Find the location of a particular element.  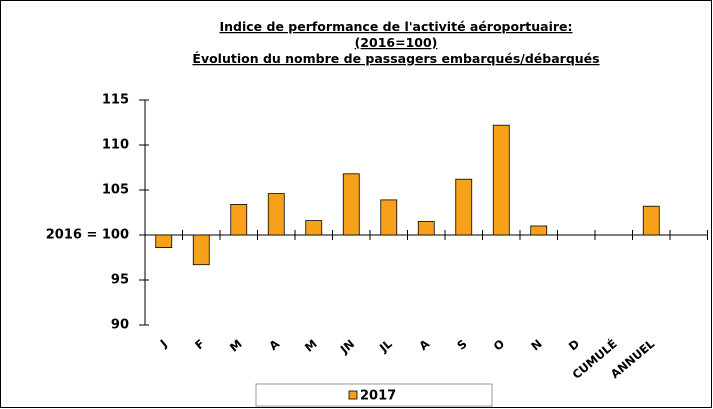

y-tick-label: 105 is located at coordinates (115, 190).